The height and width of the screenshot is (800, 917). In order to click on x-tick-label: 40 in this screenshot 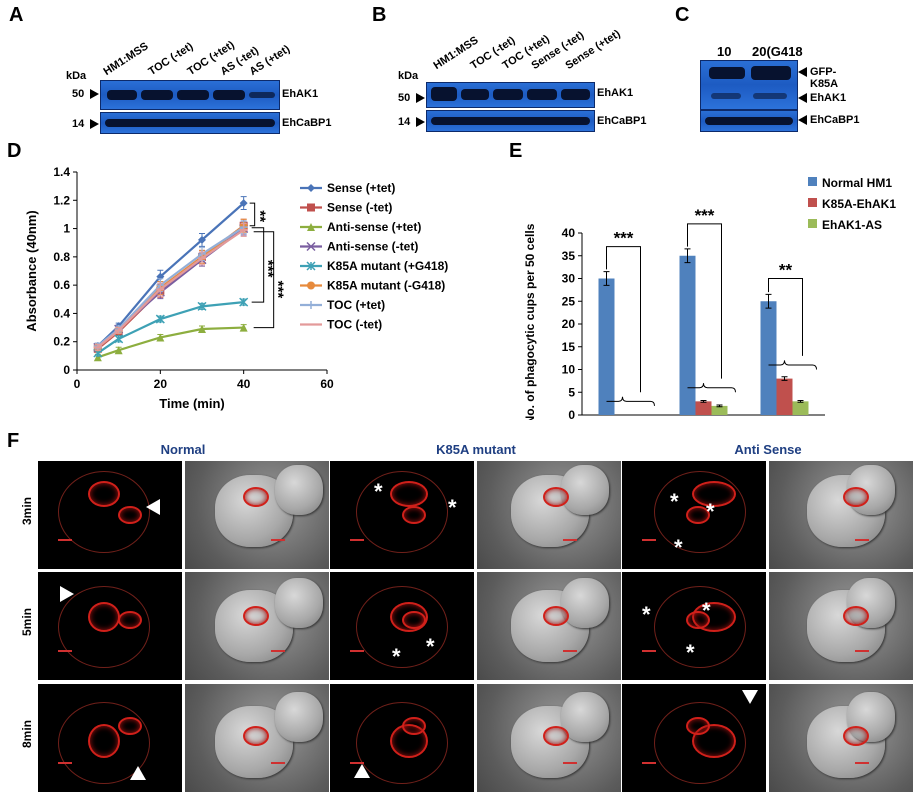, I will do `click(244, 384)`.